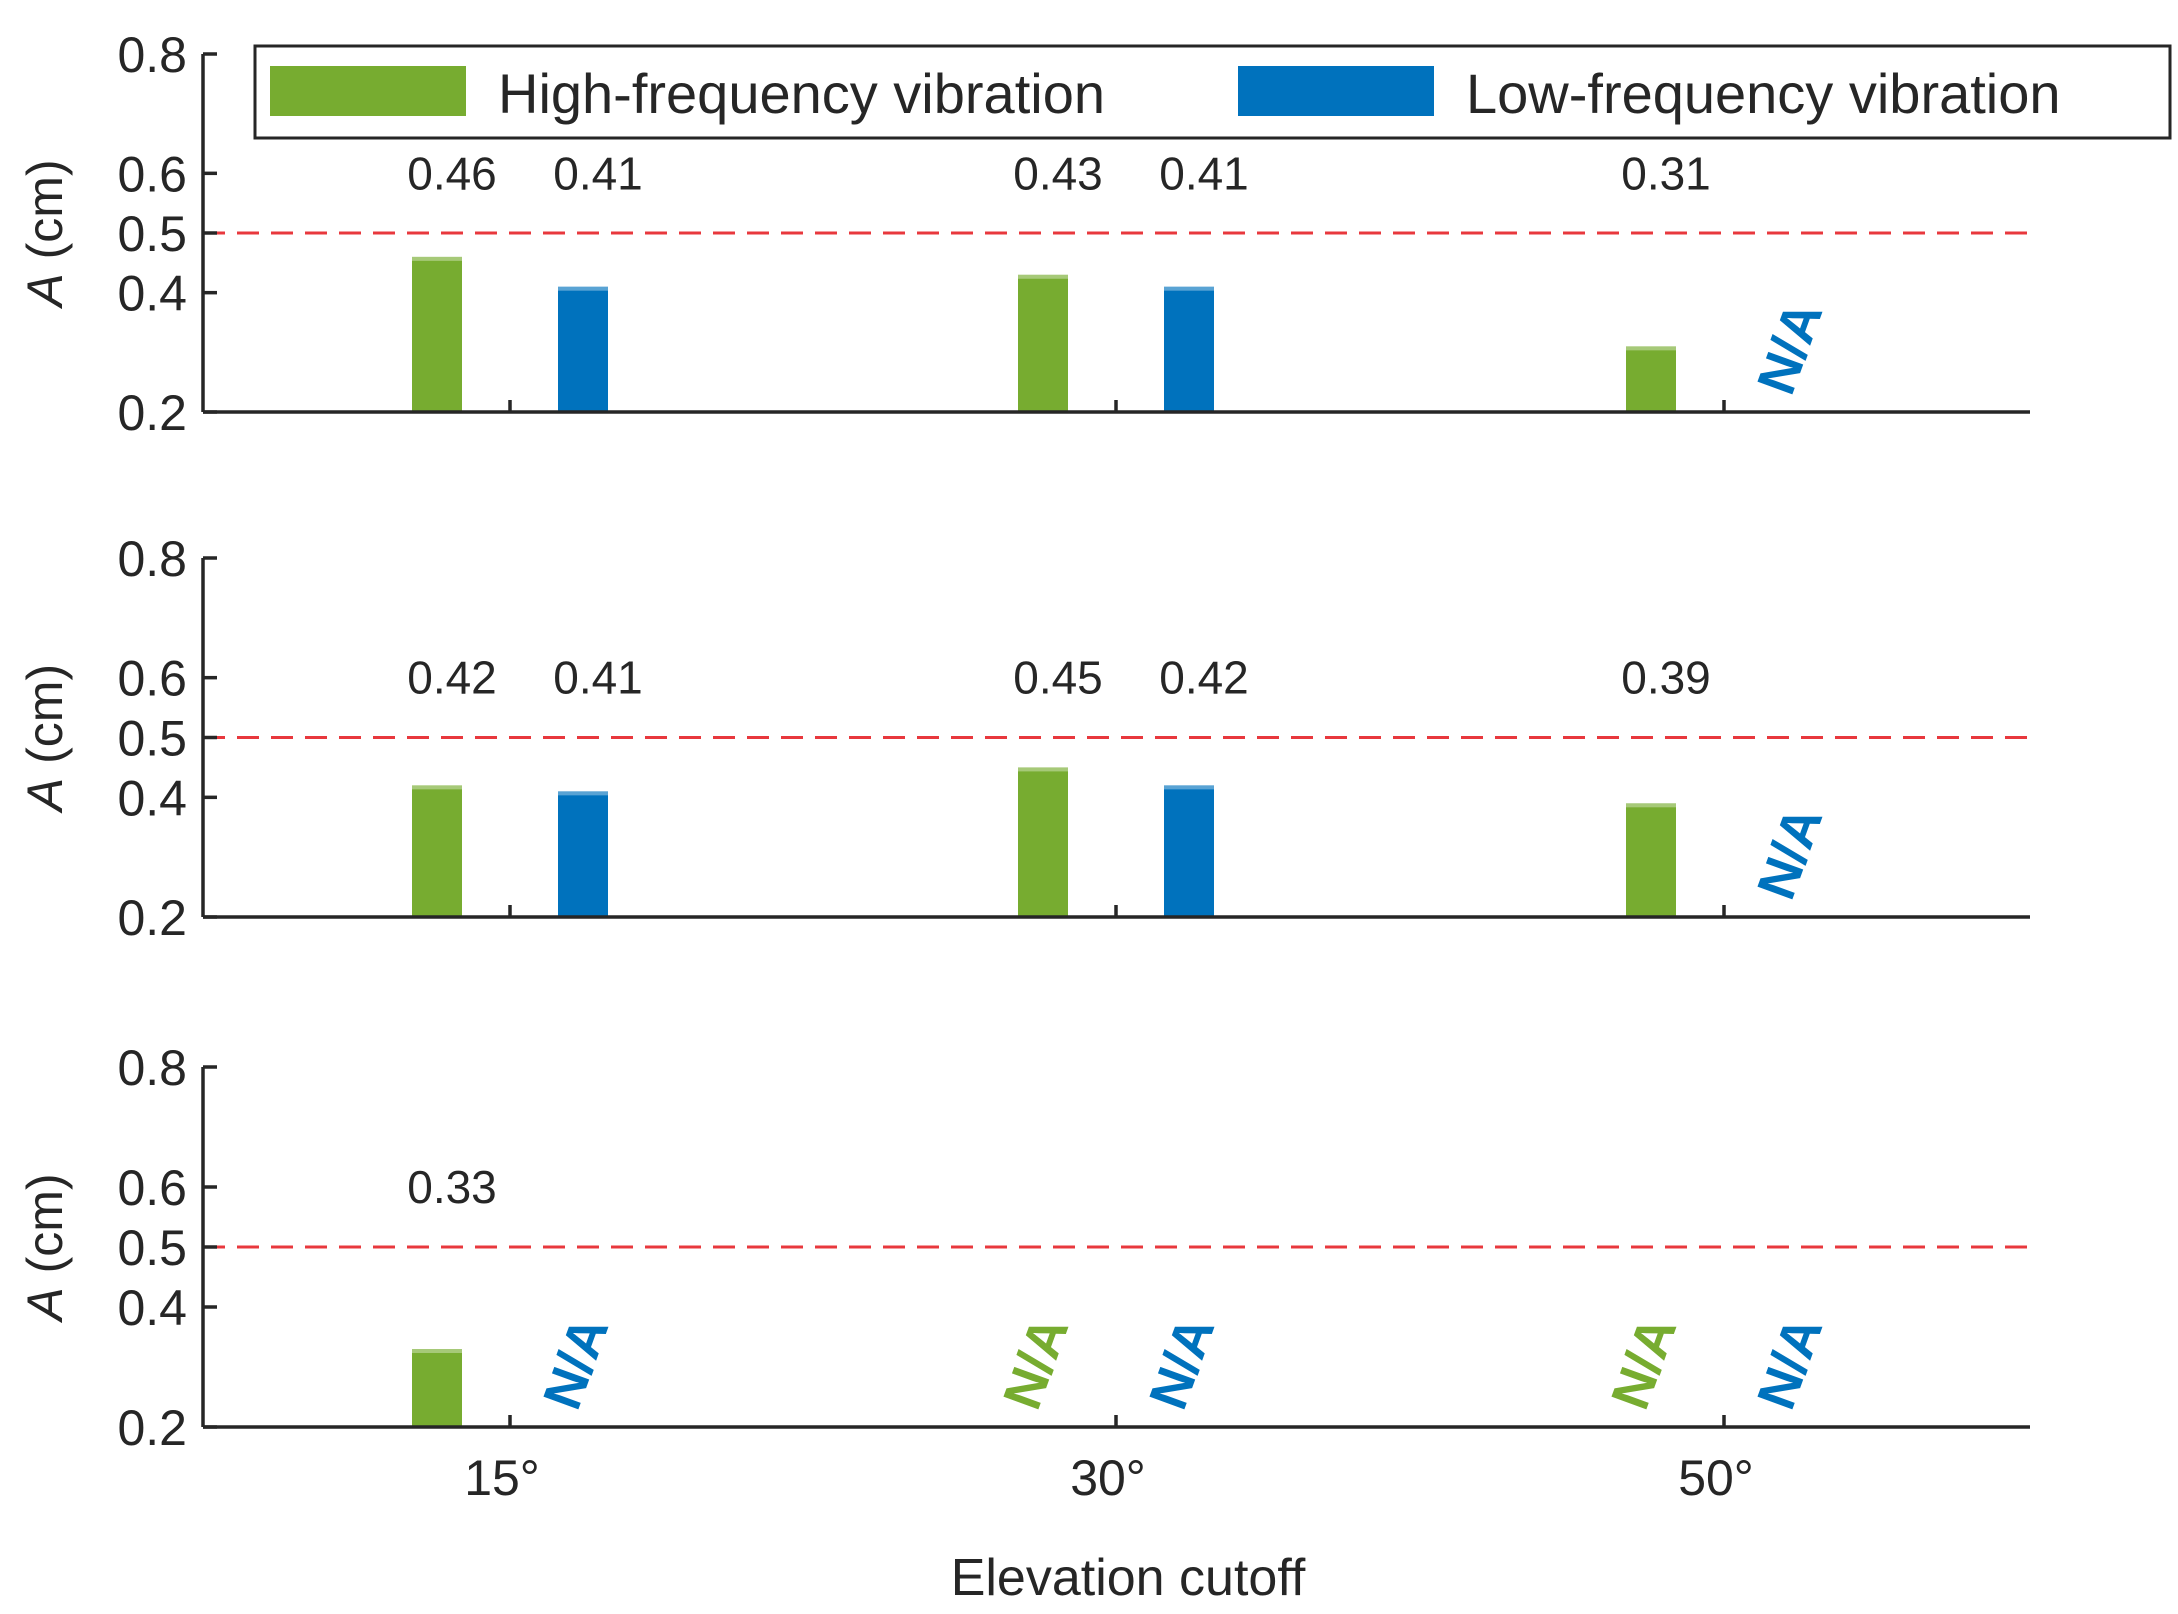 This screenshot has height=1614, width=2178. Describe the element at coordinates (1108, 1478) in the screenshot. I see `x-tick-label: 30°` at that location.